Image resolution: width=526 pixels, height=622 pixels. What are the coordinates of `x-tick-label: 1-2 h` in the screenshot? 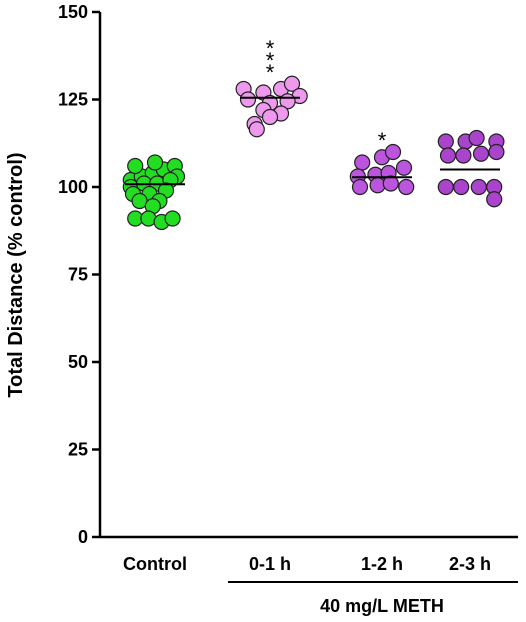 It's located at (382, 564).